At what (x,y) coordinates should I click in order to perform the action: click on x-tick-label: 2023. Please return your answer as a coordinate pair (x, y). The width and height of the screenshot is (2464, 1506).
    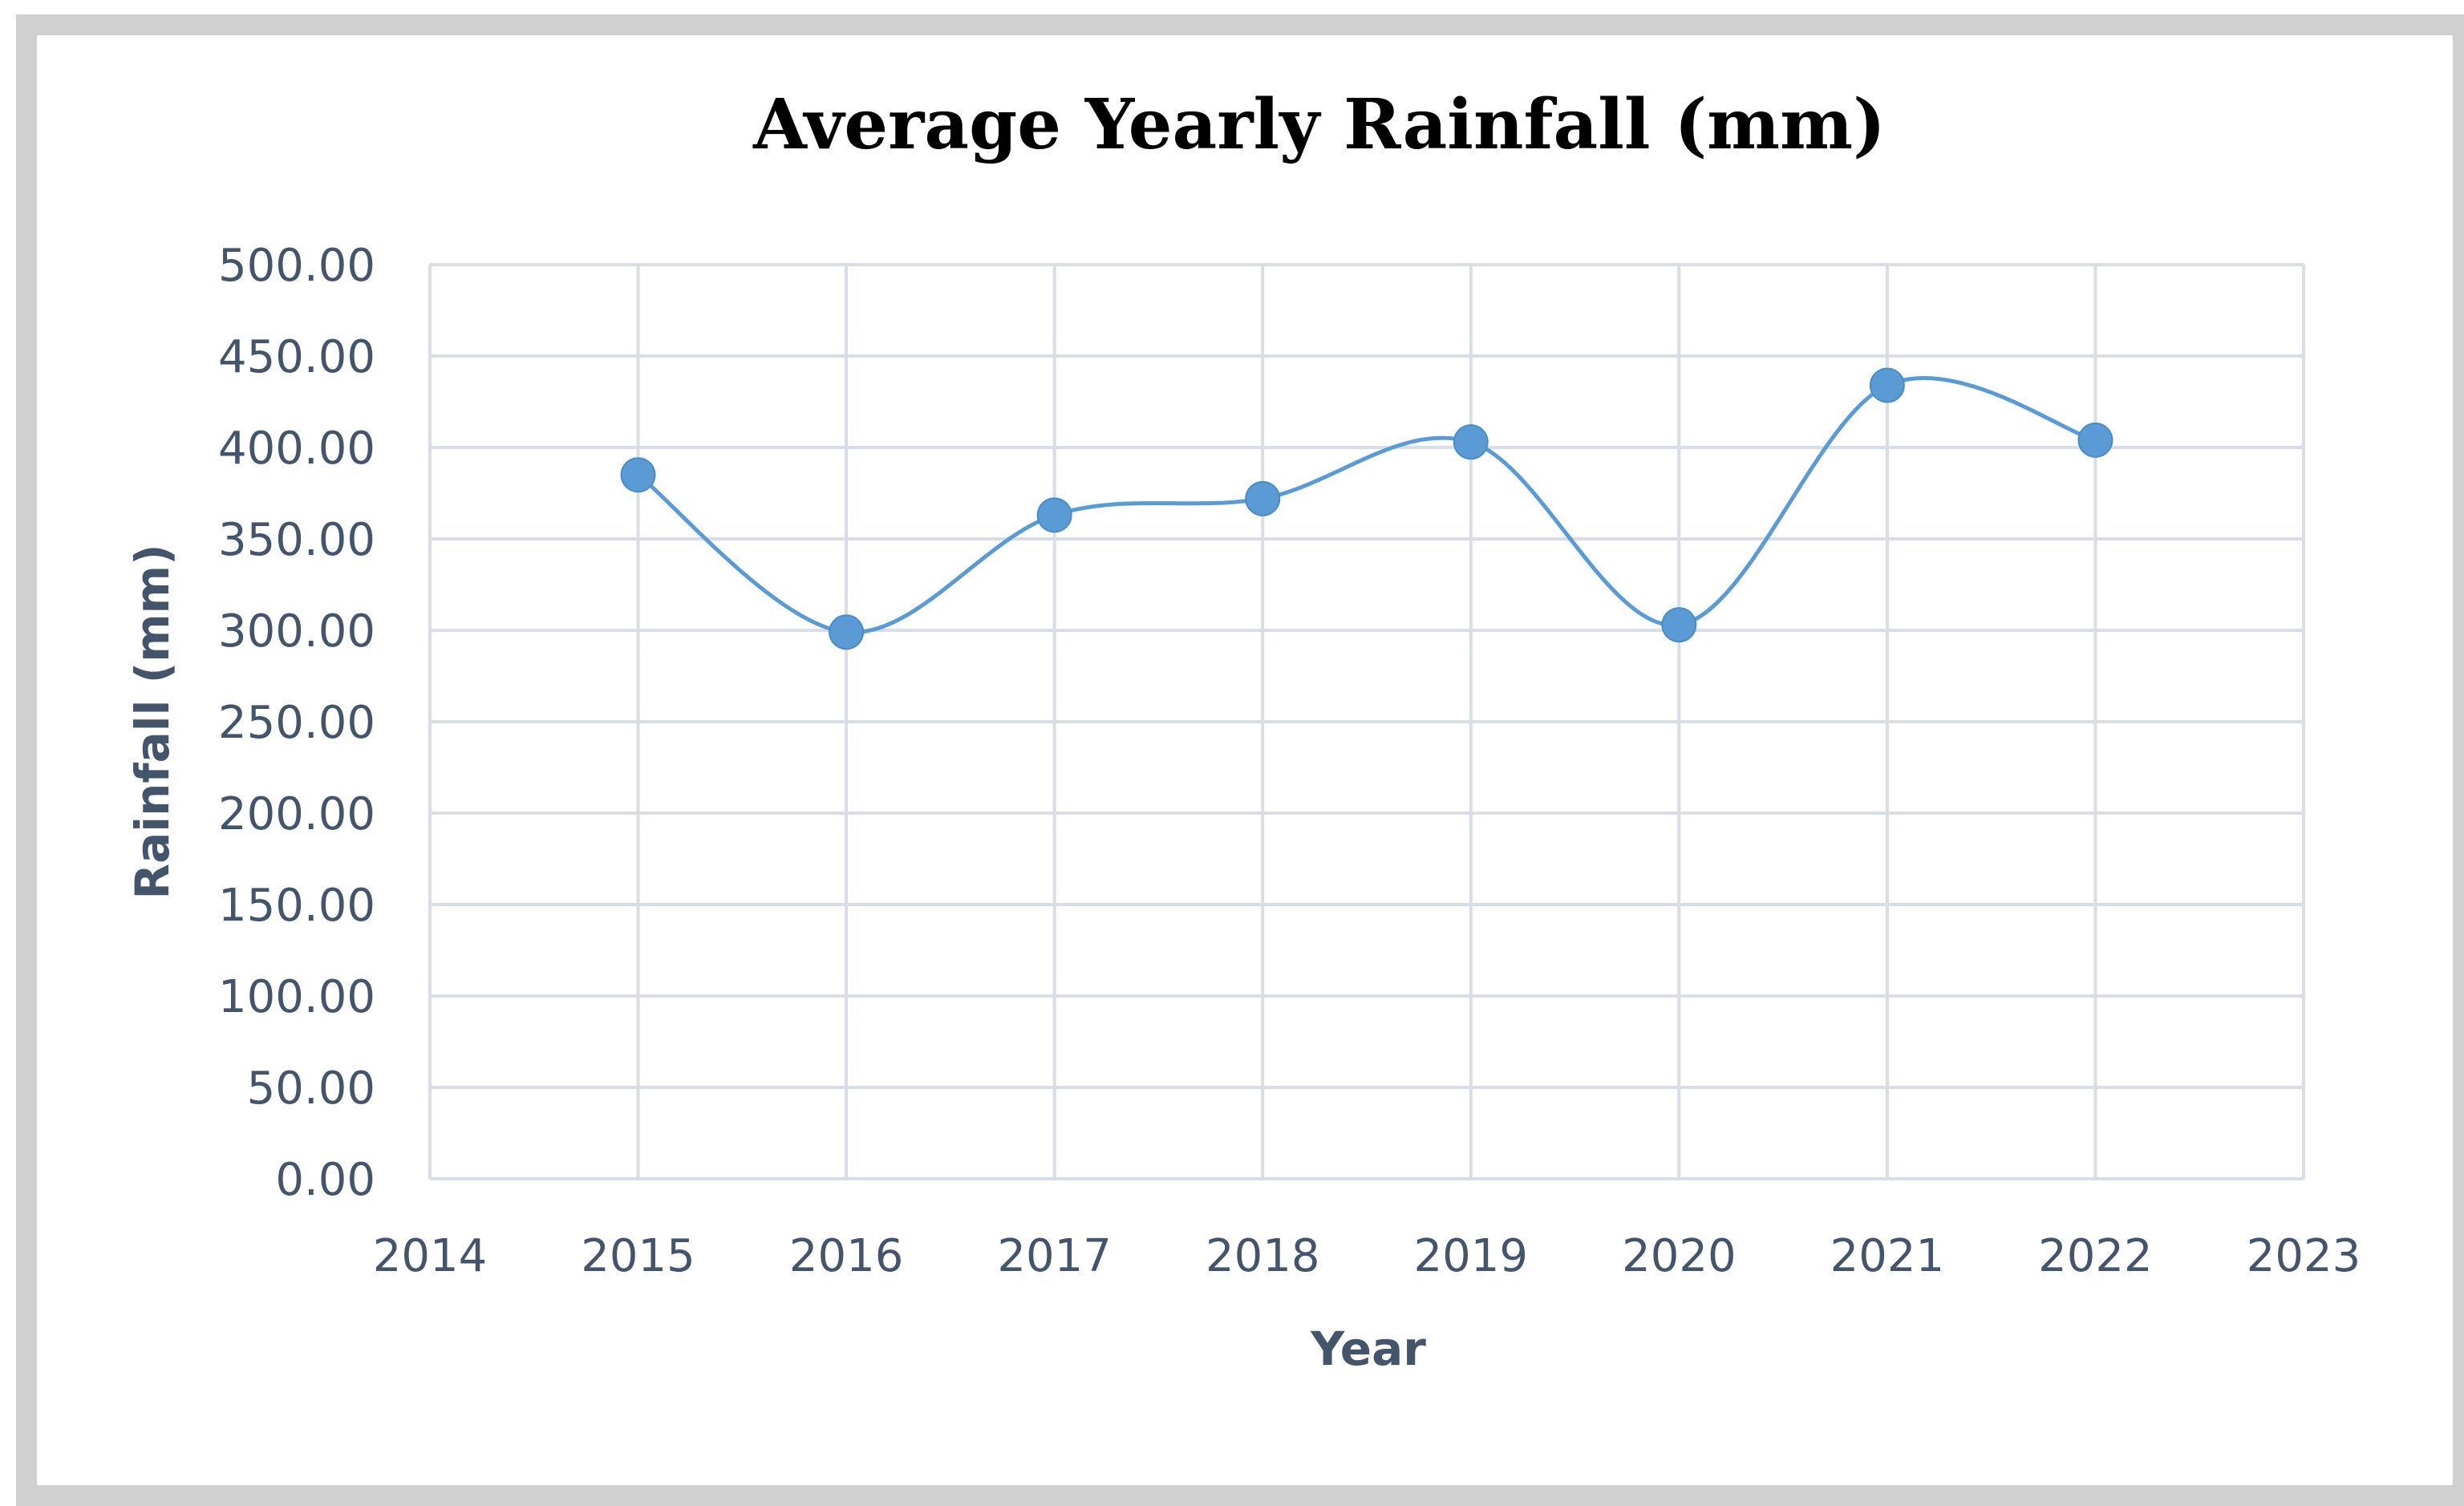
    Looking at the image, I should click on (2304, 1256).